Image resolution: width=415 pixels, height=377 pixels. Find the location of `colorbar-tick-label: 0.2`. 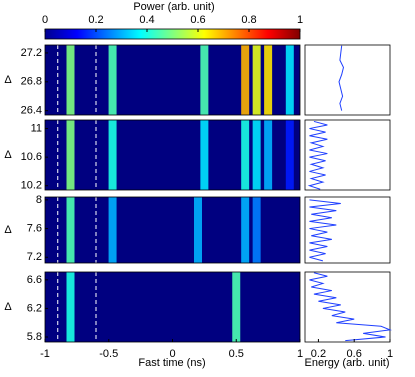

colorbar-tick-label: 0.2 is located at coordinates (95, 20).